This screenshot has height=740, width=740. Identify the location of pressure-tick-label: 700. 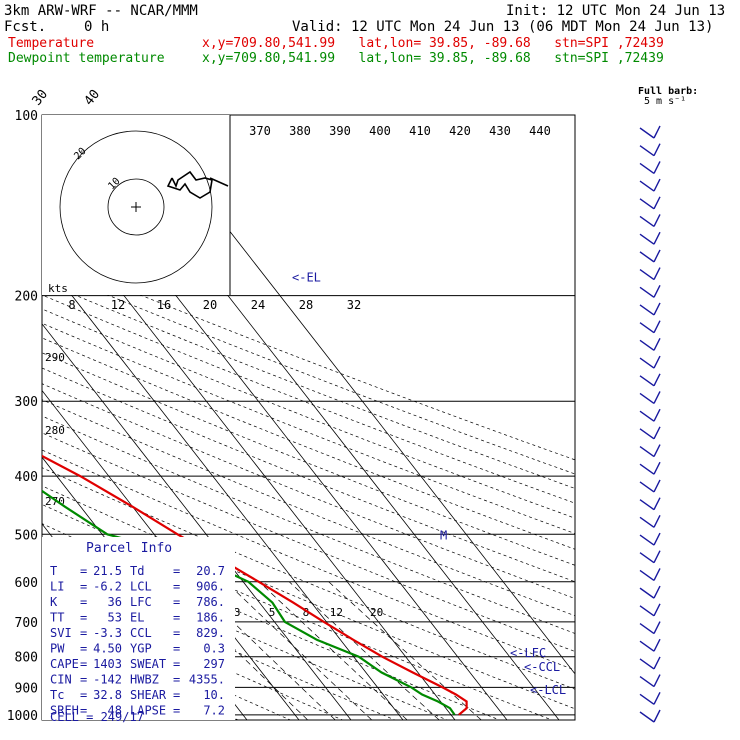
(26, 623).